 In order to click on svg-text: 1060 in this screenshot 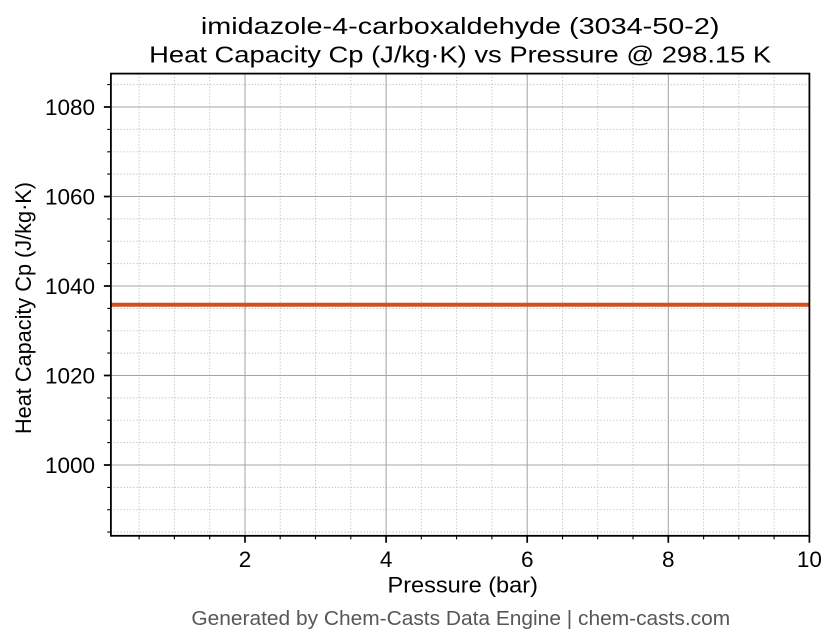, I will do `click(70, 196)`.